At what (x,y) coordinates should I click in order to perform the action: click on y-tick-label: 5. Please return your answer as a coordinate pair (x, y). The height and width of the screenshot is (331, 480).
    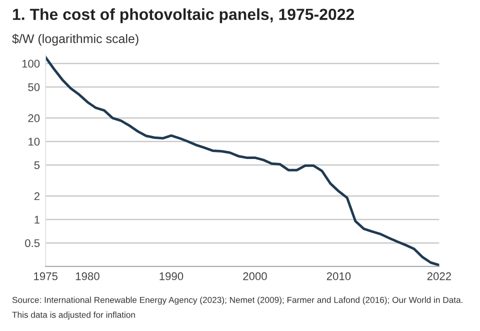
    Looking at the image, I should click on (37, 165).